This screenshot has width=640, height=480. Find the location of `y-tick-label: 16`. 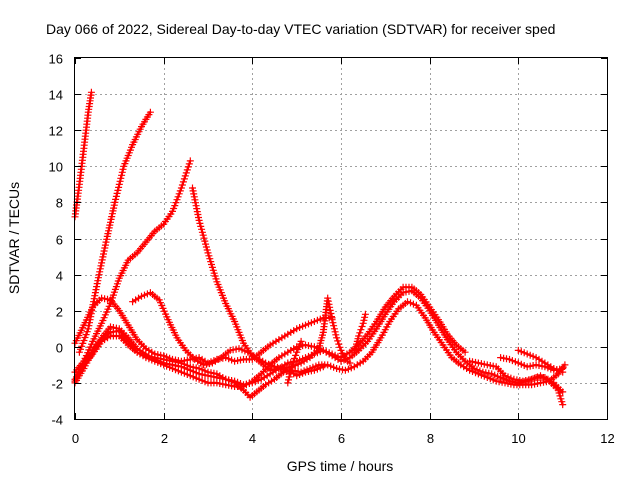

y-tick-label: 16 is located at coordinates (56, 59).